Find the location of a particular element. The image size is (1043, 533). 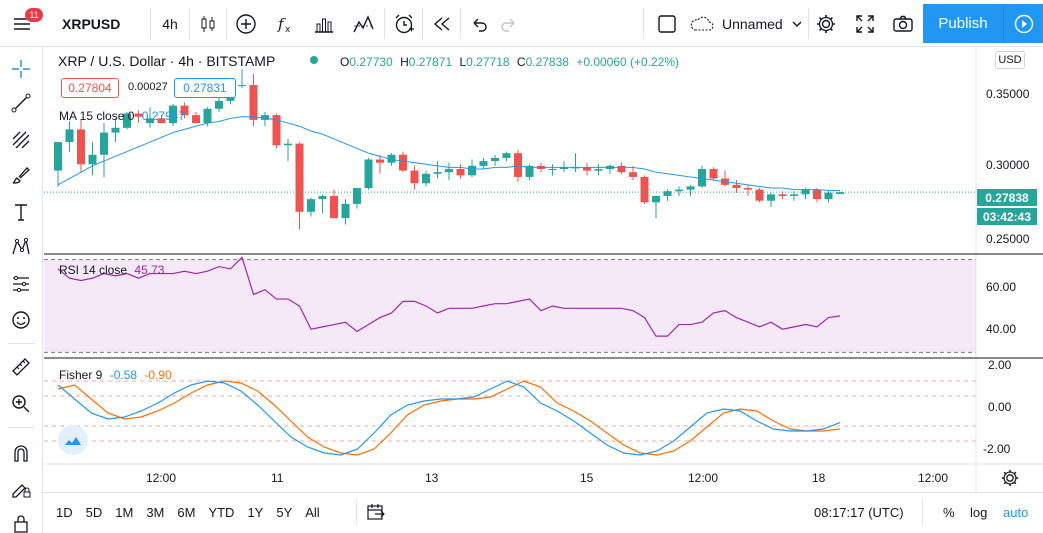

prediction-tool is located at coordinates (21, 284).